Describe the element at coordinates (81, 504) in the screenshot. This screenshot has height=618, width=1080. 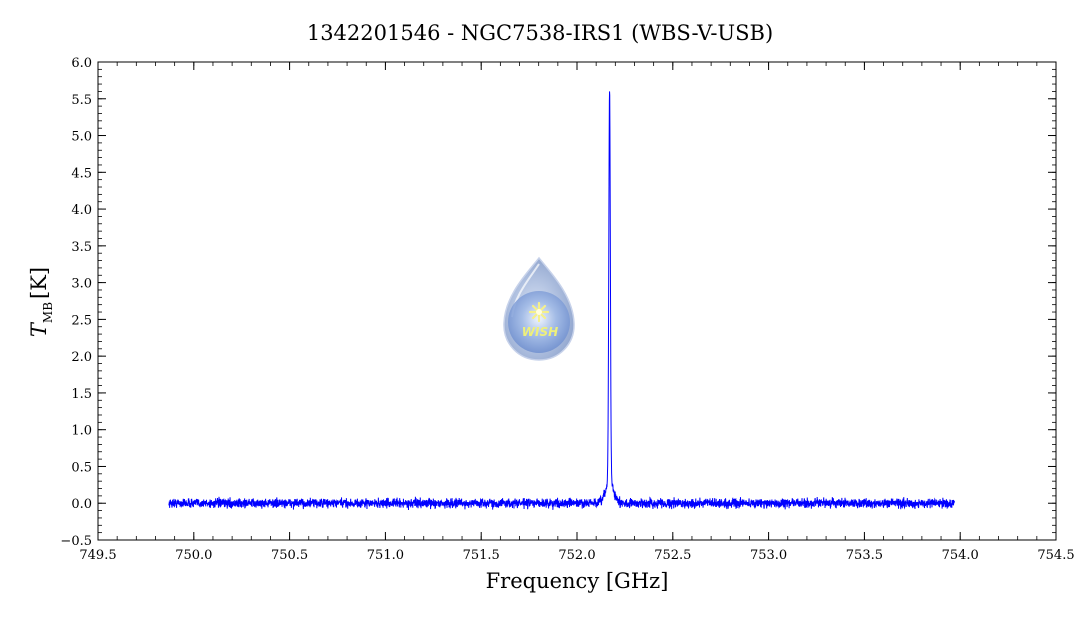
I see `y-tick-label: 0.0` at that location.